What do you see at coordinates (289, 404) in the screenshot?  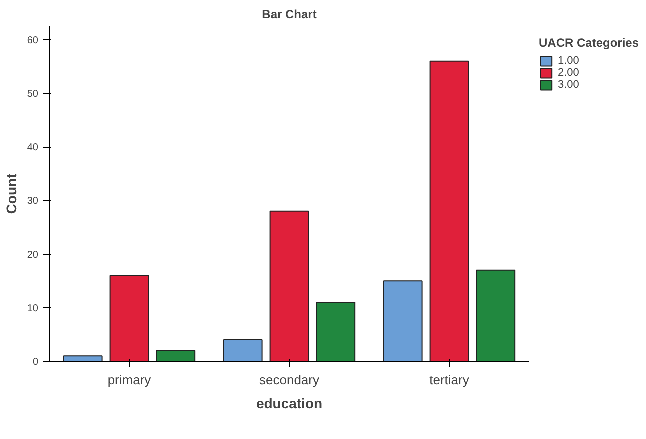 I see `x-axis-title: education` at bounding box center [289, 404].